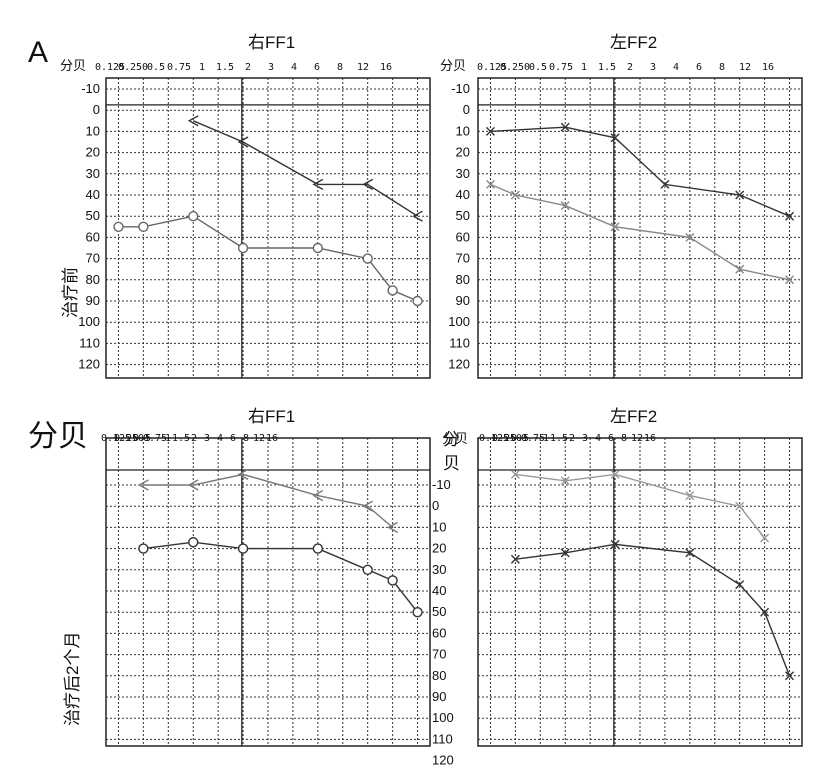  Describe the element at coordinates (58, 436) in the screenshot. I see `big-unit-label: 分贝` at that location.